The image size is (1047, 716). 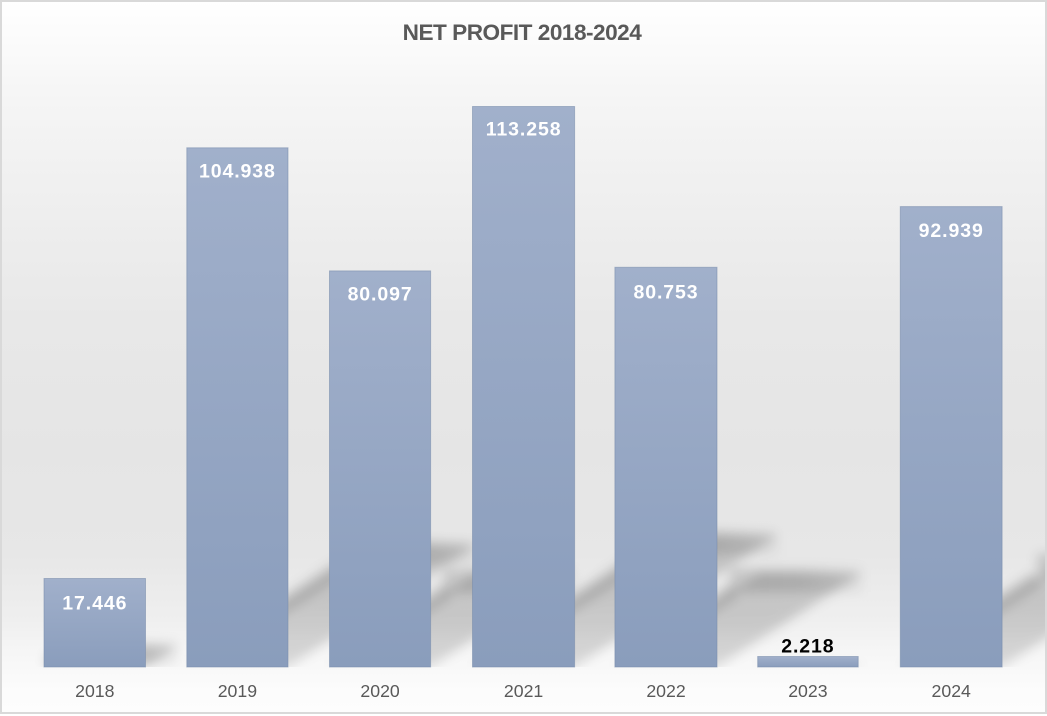 I want to click on svg-text: 80.753, so click(x=665, y=292).